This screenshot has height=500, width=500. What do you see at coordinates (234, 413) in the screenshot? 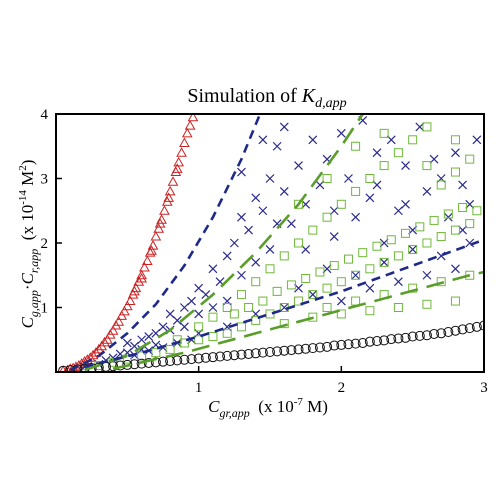
I see `x-label-sub: gr,app` at bounding box center [234, 413].